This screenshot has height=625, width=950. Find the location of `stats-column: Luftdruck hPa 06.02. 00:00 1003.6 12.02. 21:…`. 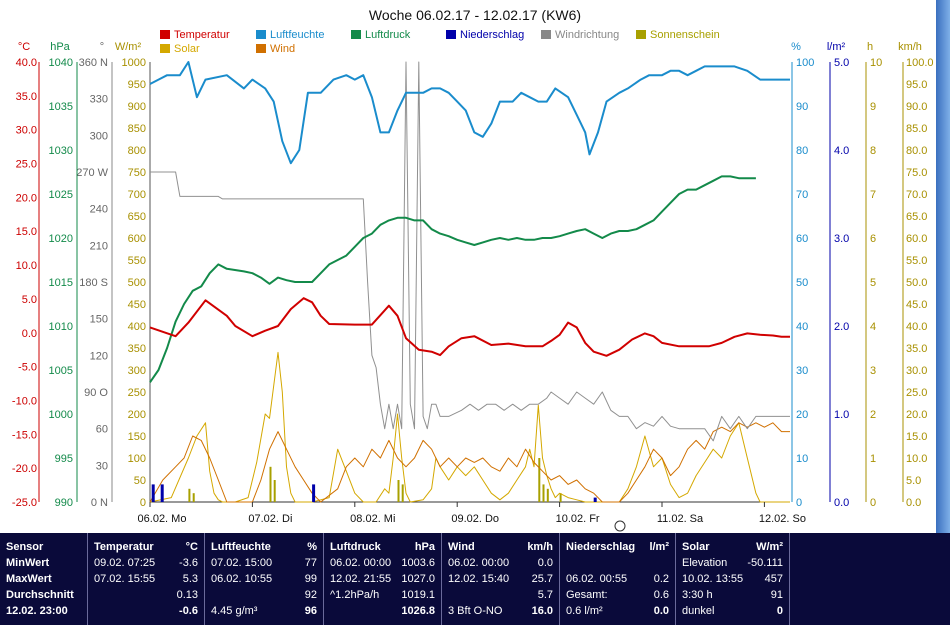

stats-column: Luftdruck hPa 06.02. 00:00 1003.6 12.02. 21:… is located at coordinates (383, 579).